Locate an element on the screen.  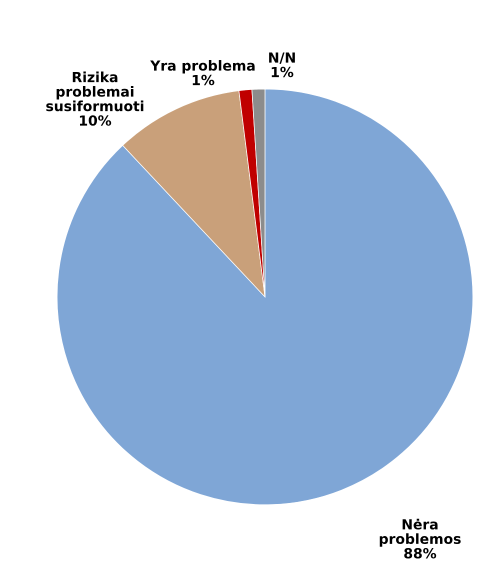
slice-label: Rizika problemai susiformuoti is located at coordinates (95, 92).